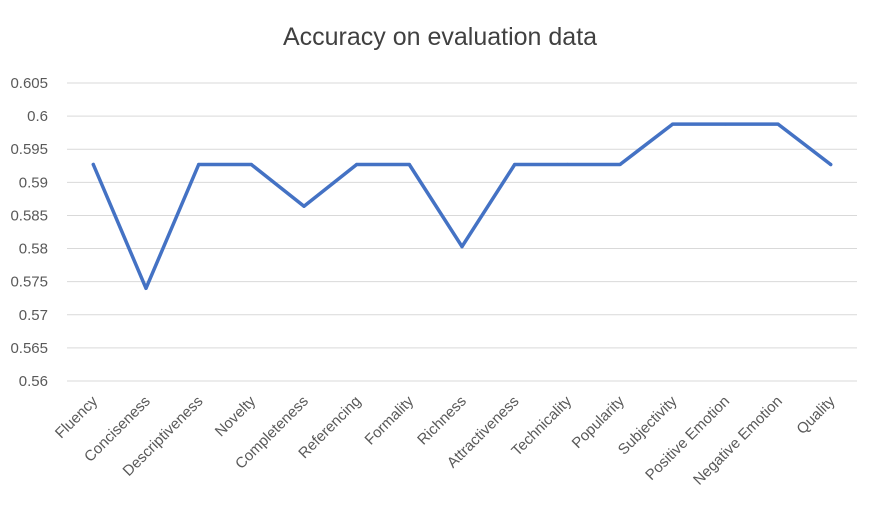 This screenshot has height=514, width=882. What do you see at coordinates (29, 149) in the screenshot?
I see `y-tick-label: 0.595` at bounding box center [29, 149].